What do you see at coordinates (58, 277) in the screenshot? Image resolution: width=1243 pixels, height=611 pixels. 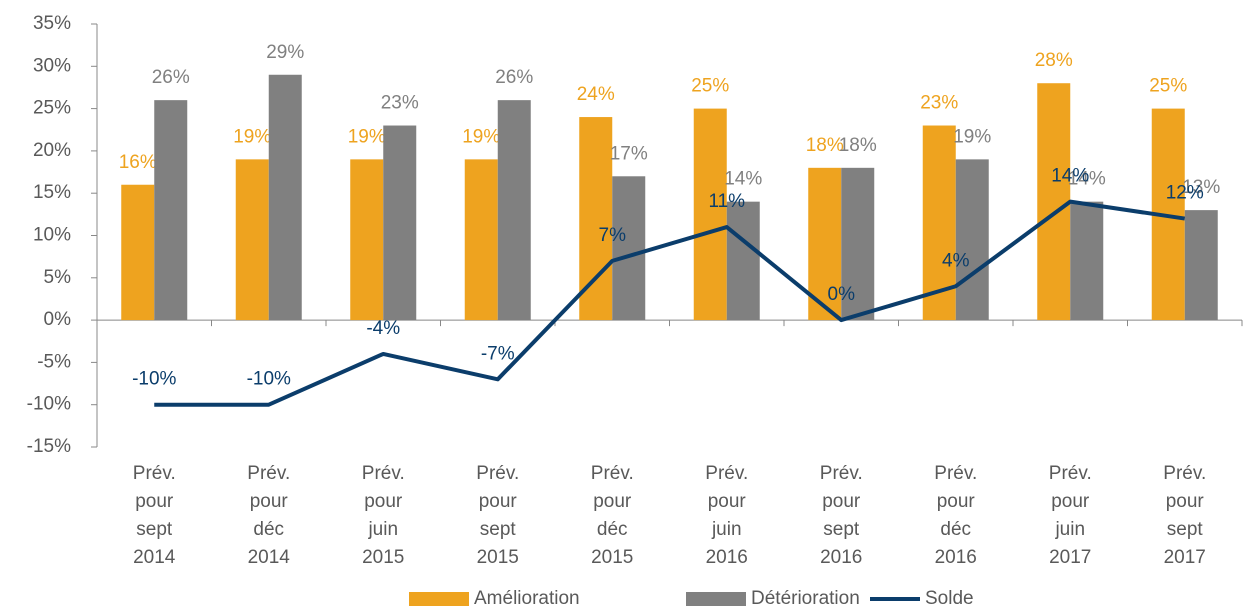 I see `y-tick-label: 5%` at bounding box center [58, 277].